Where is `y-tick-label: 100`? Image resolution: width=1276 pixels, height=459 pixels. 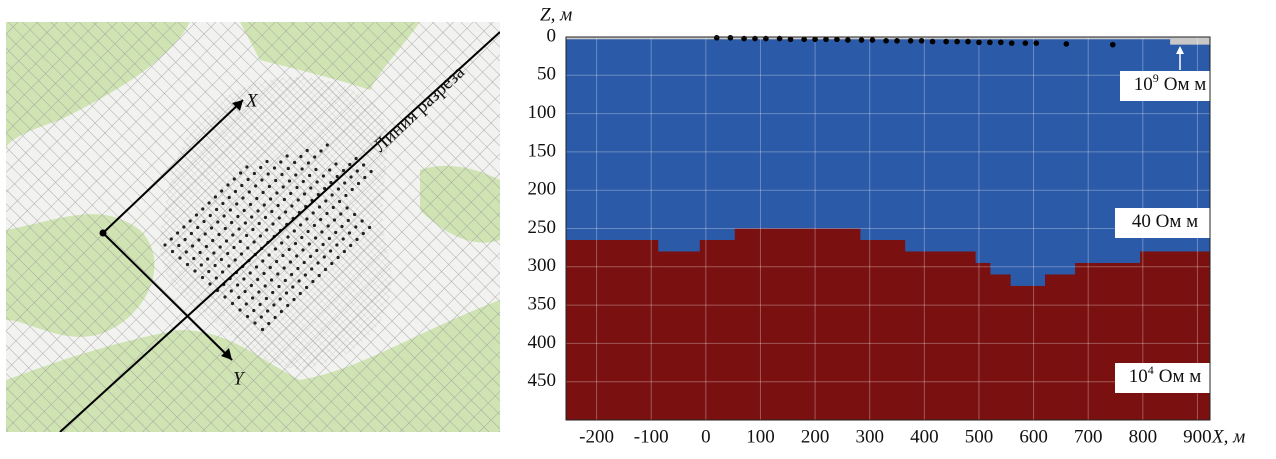
y-tick-label: 100 is located at coordinates (542, 112).